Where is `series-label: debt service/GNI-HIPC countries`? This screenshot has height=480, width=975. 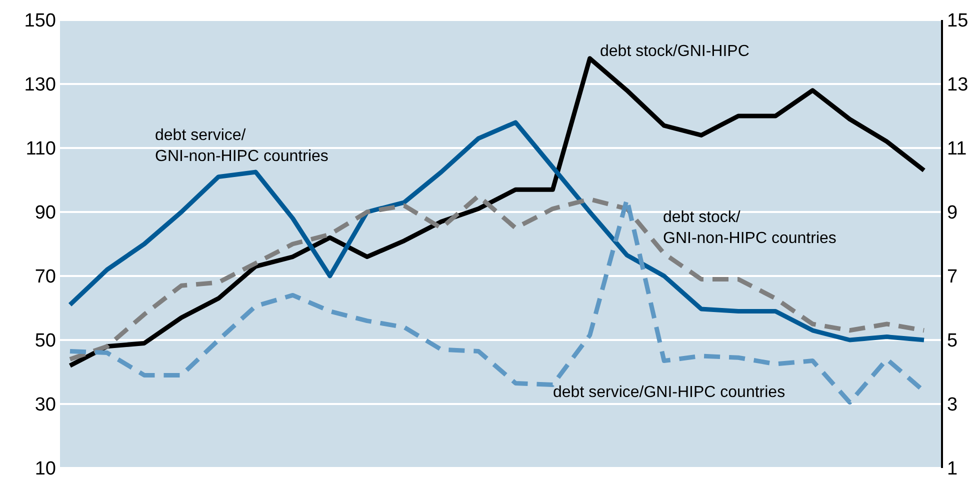 series-label: debt service/GNI-HIPC countries is located at coordinates (669, 392).